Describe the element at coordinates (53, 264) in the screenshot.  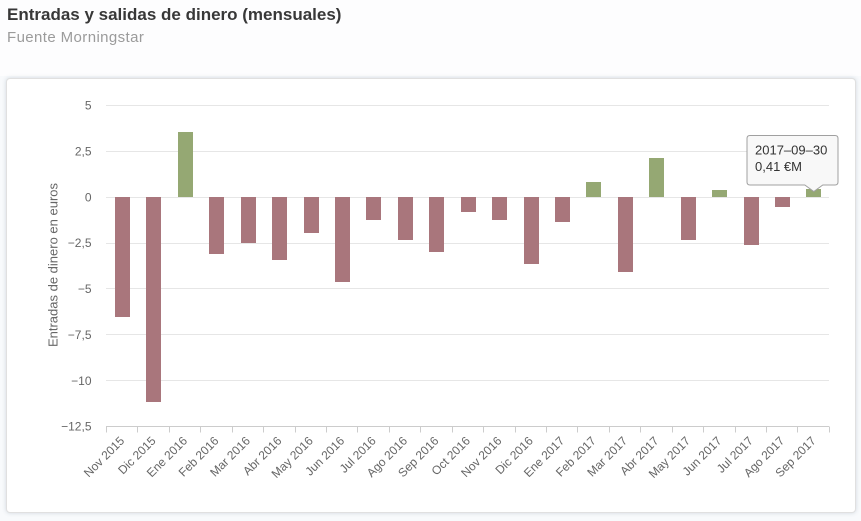
I see `svg-text: Entradas de dinero en euros` at that location.